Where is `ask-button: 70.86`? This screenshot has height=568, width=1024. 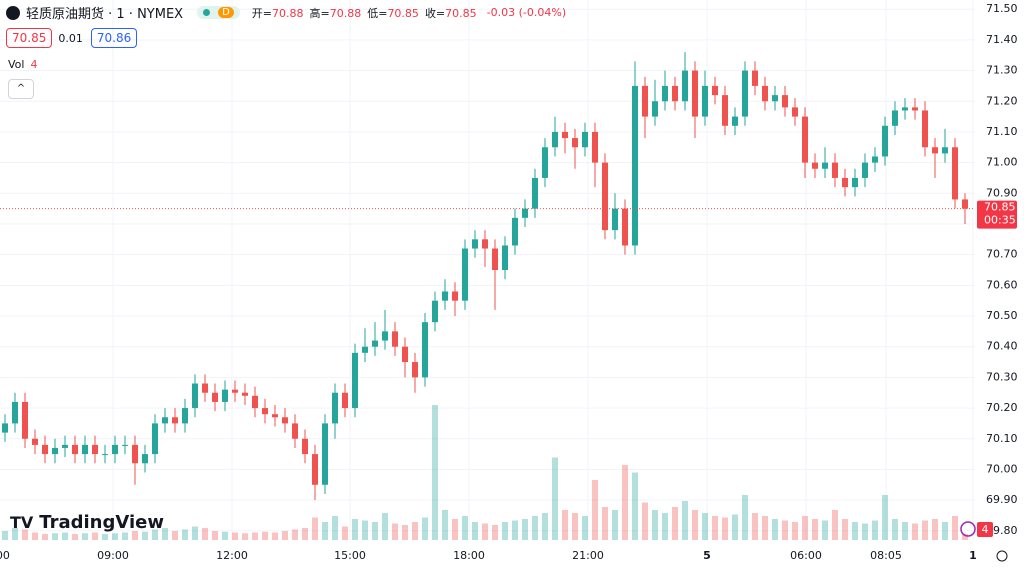
ask-button: 70.86 is located at coordinates (114, 38).